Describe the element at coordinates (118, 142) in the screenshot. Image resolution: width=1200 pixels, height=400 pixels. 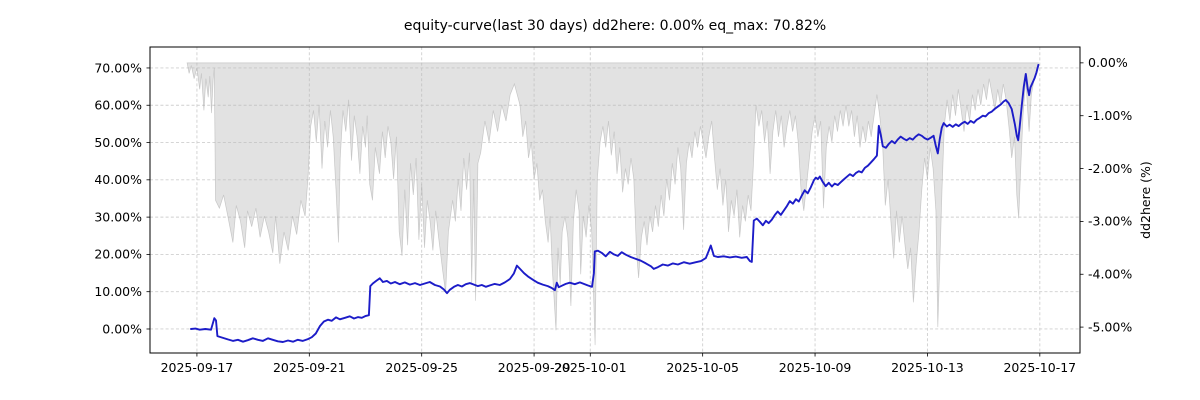
I see `y-left-tick-label: 50.00%` at that location.